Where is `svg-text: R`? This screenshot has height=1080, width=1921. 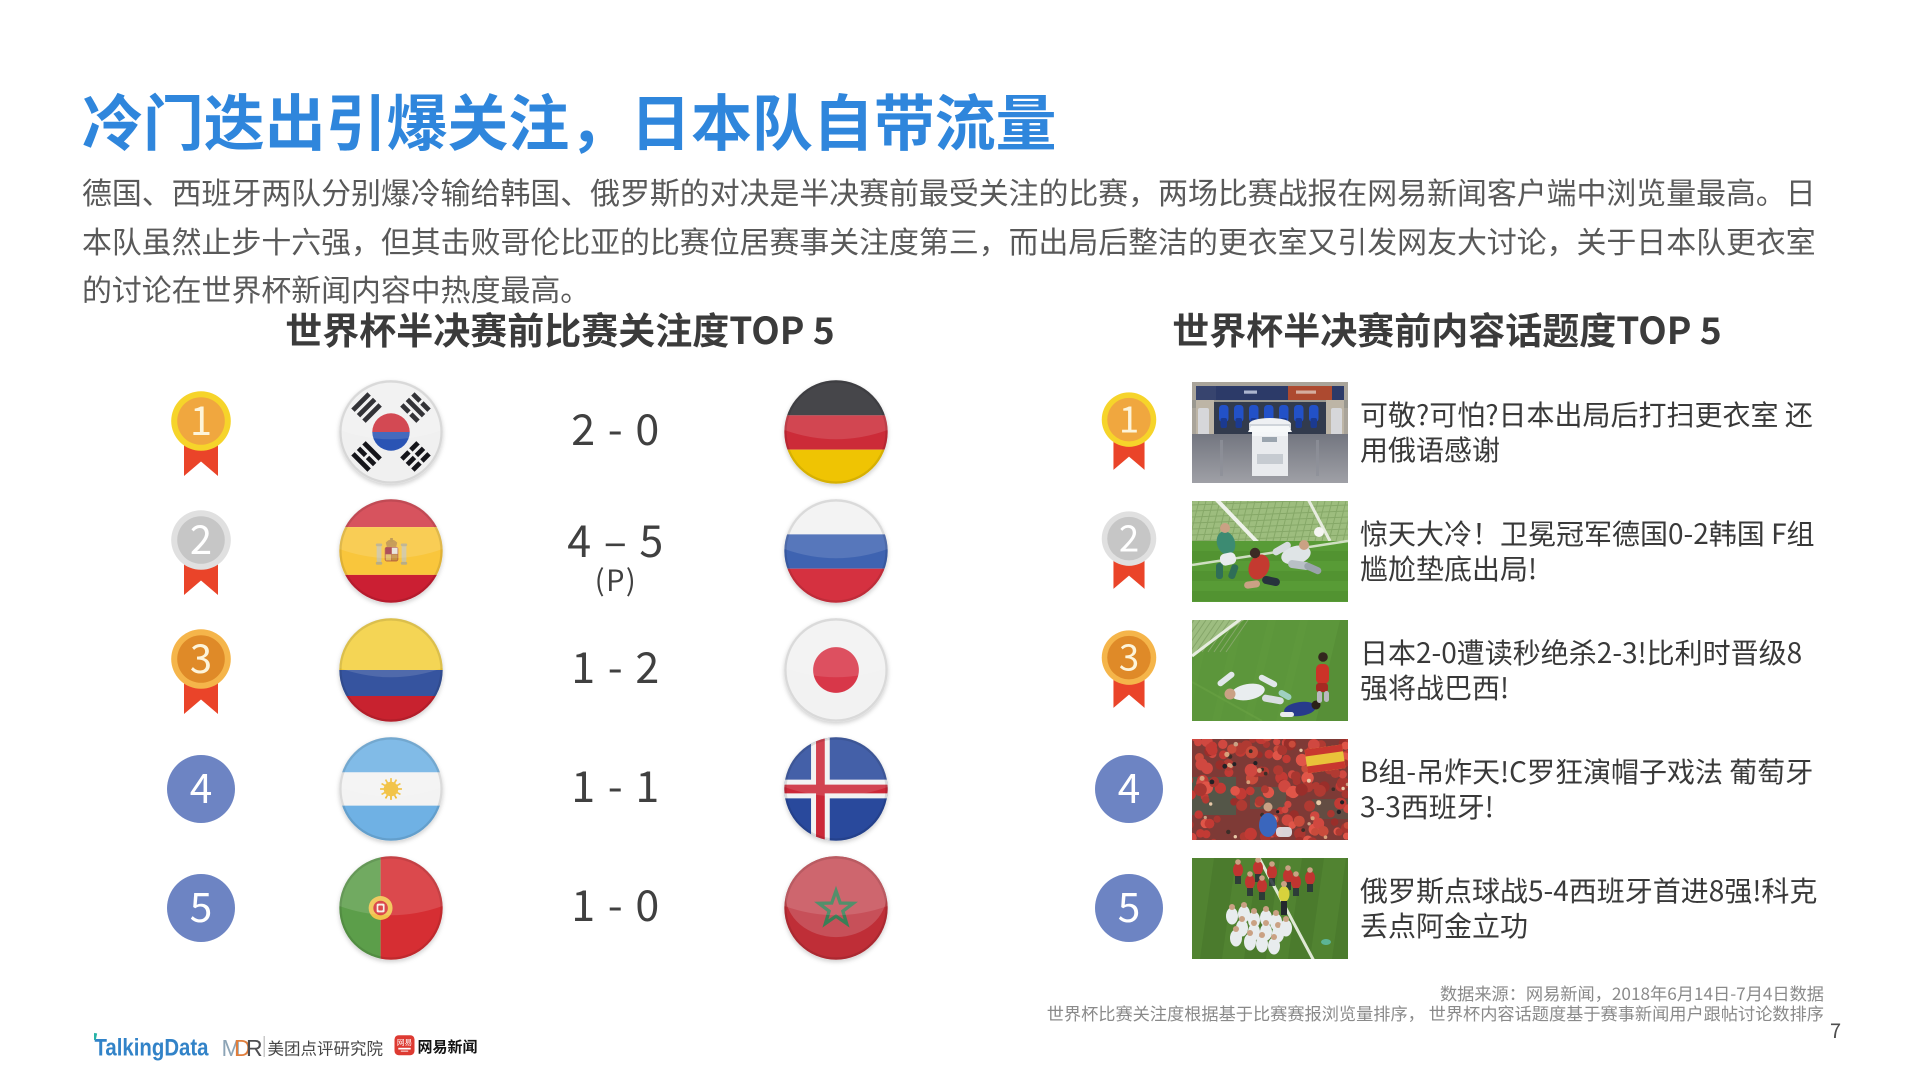
svg-text: R is located at coordinates (254, 1048).